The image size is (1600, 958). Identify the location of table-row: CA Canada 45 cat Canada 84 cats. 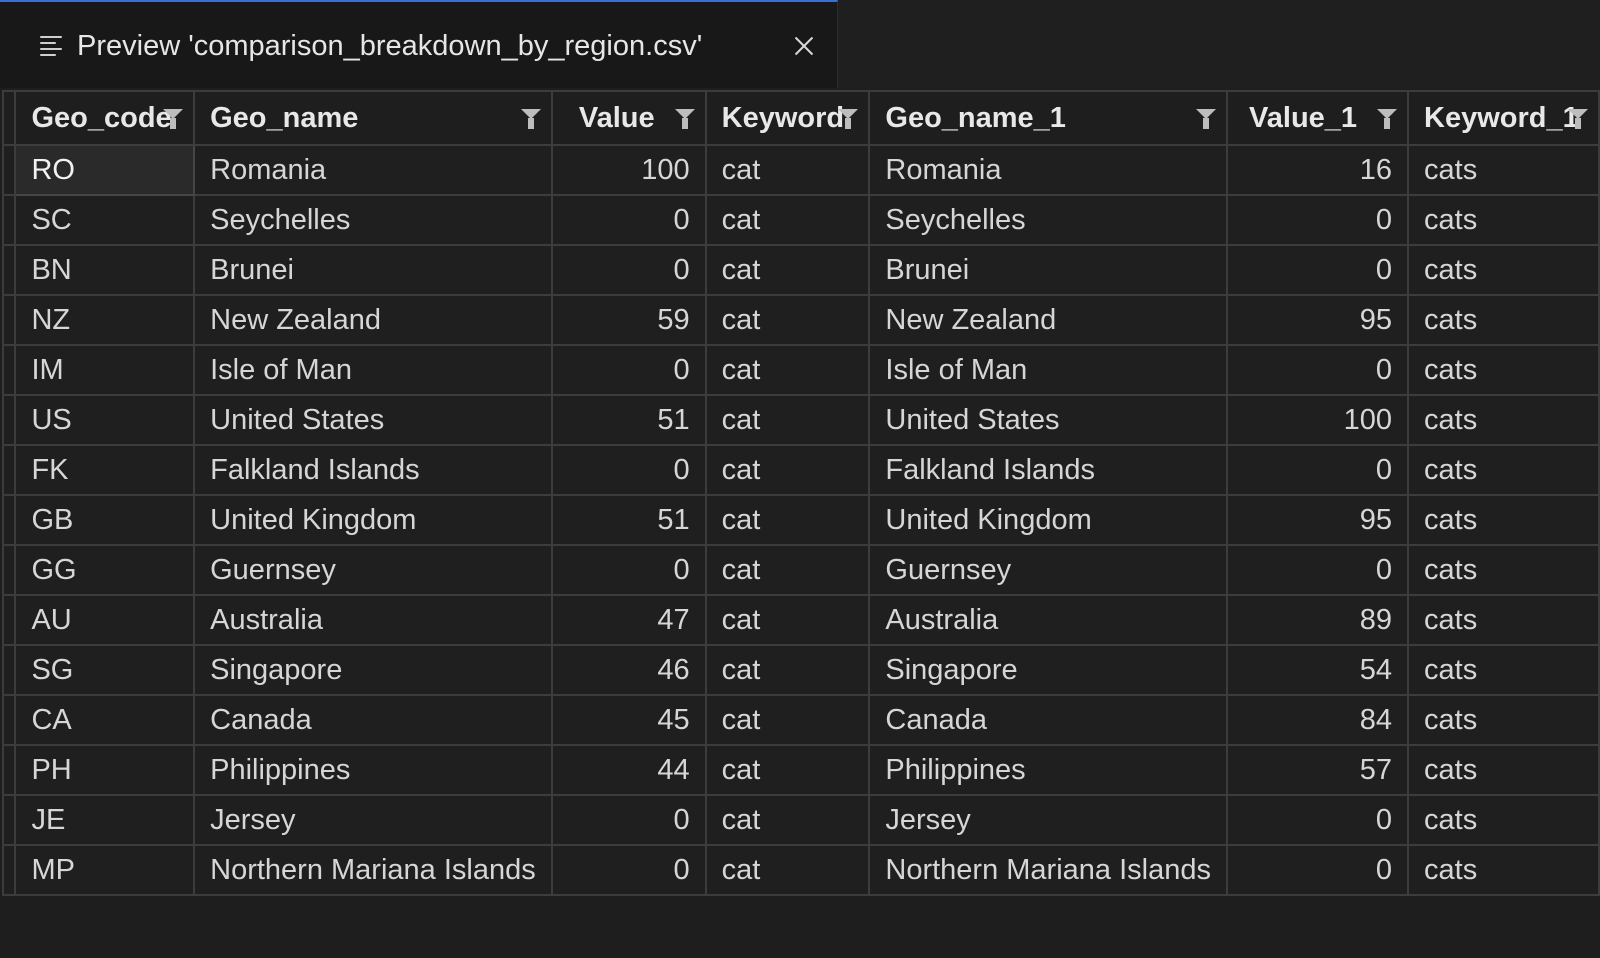
(800, 720).